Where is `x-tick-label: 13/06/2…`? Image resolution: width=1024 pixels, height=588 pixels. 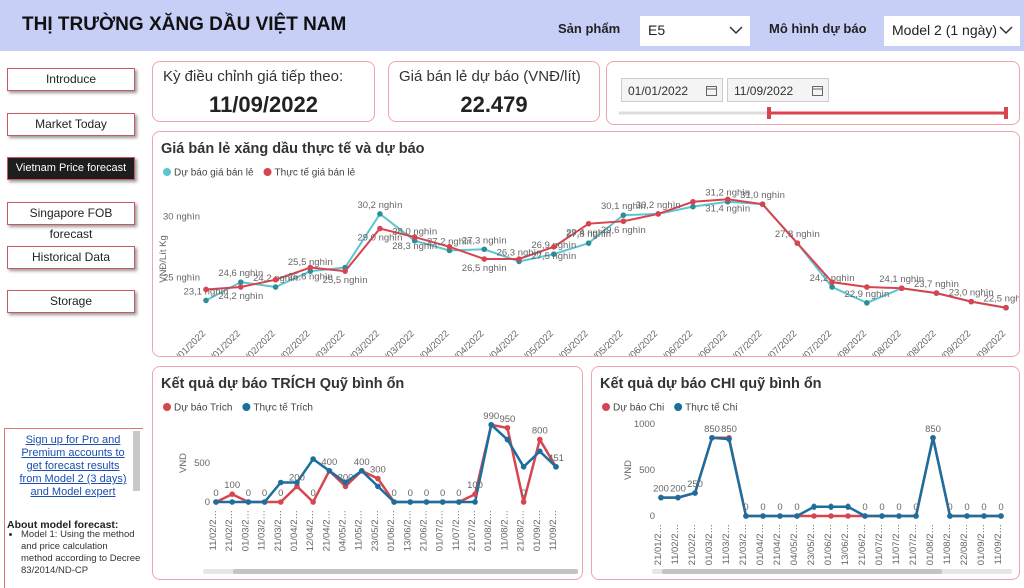
x-tick-label: 13/06/2… is located at coordinates (407, 530).